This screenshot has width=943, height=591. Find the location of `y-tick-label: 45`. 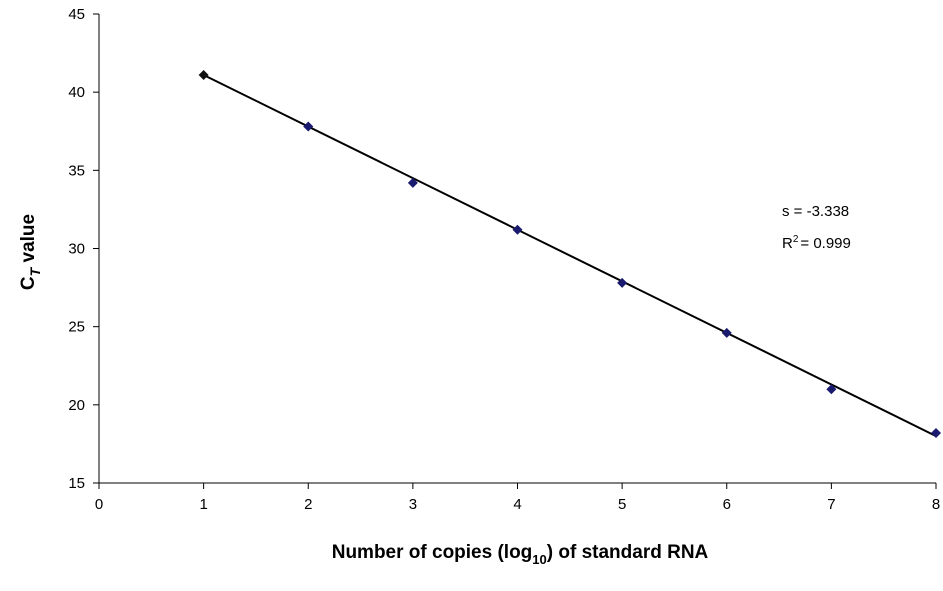

y-tick-label: 45 is located at coordinates (76, 14).